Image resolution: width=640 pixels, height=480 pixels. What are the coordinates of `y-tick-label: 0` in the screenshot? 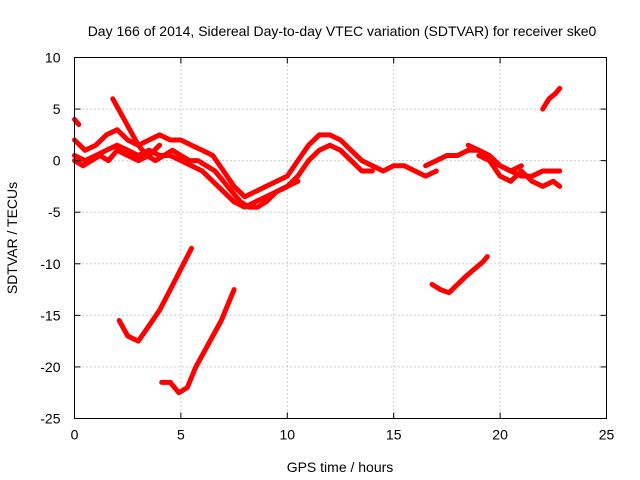 It's located at (57, 161).